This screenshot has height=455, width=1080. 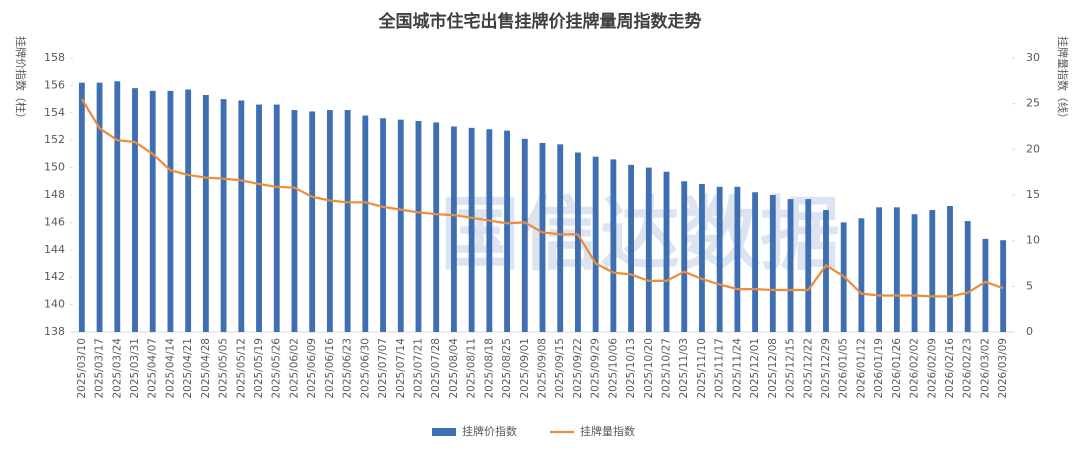 What do you see at coordinates (702, 368) in the screenshot?
I see `x-tick-label: 2025/11/10` at bounding box center [702, 368].